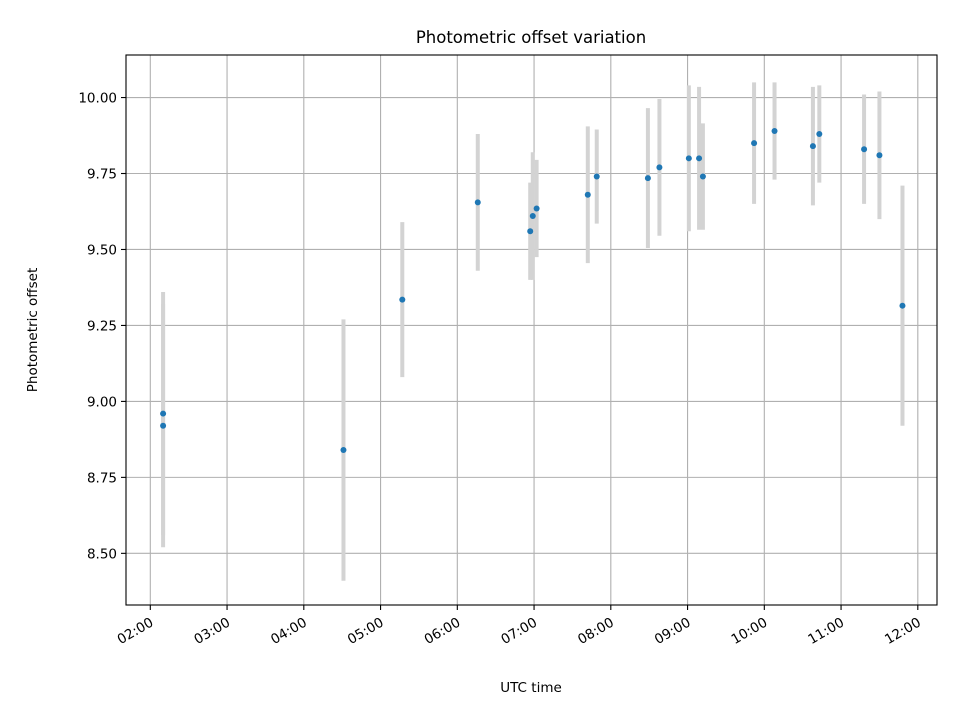  What do you see at coordinates (531, 37) in the screenshot?
I see `chart-title: Photometric offset variation` at bounding box center [531, 37].